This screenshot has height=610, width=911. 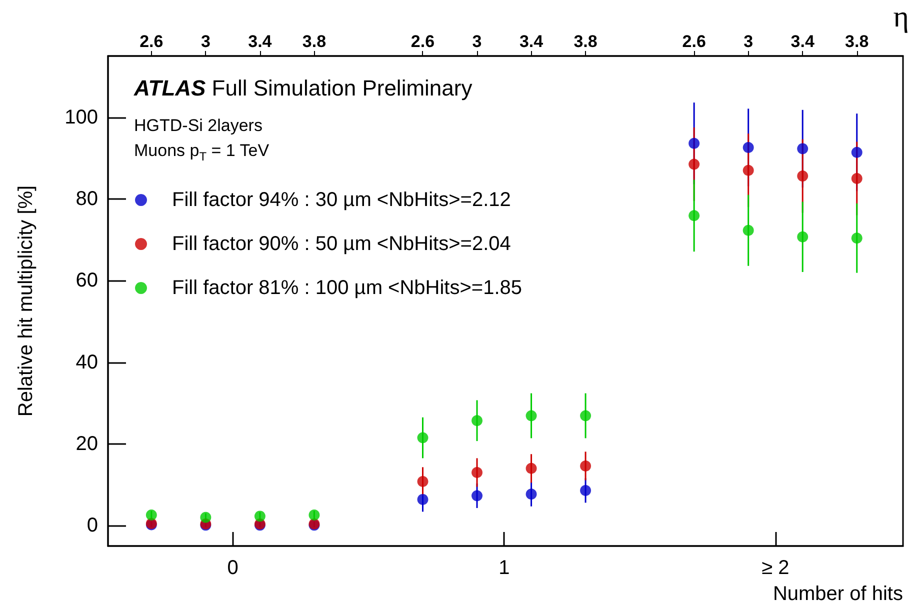 I want to click on x2-axis-title: η, so click(x=901, y=17).